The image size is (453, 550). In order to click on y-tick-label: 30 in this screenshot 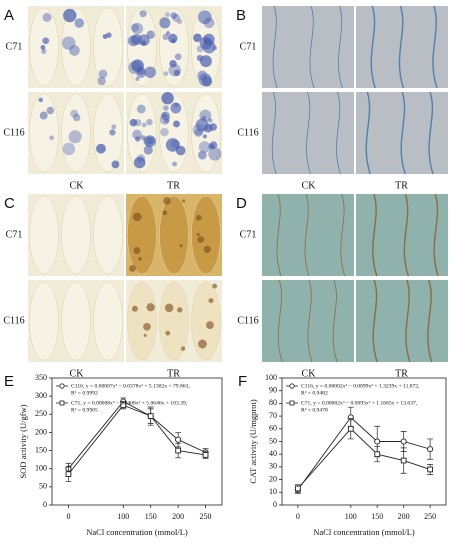, I will do `click(273, 466)`.